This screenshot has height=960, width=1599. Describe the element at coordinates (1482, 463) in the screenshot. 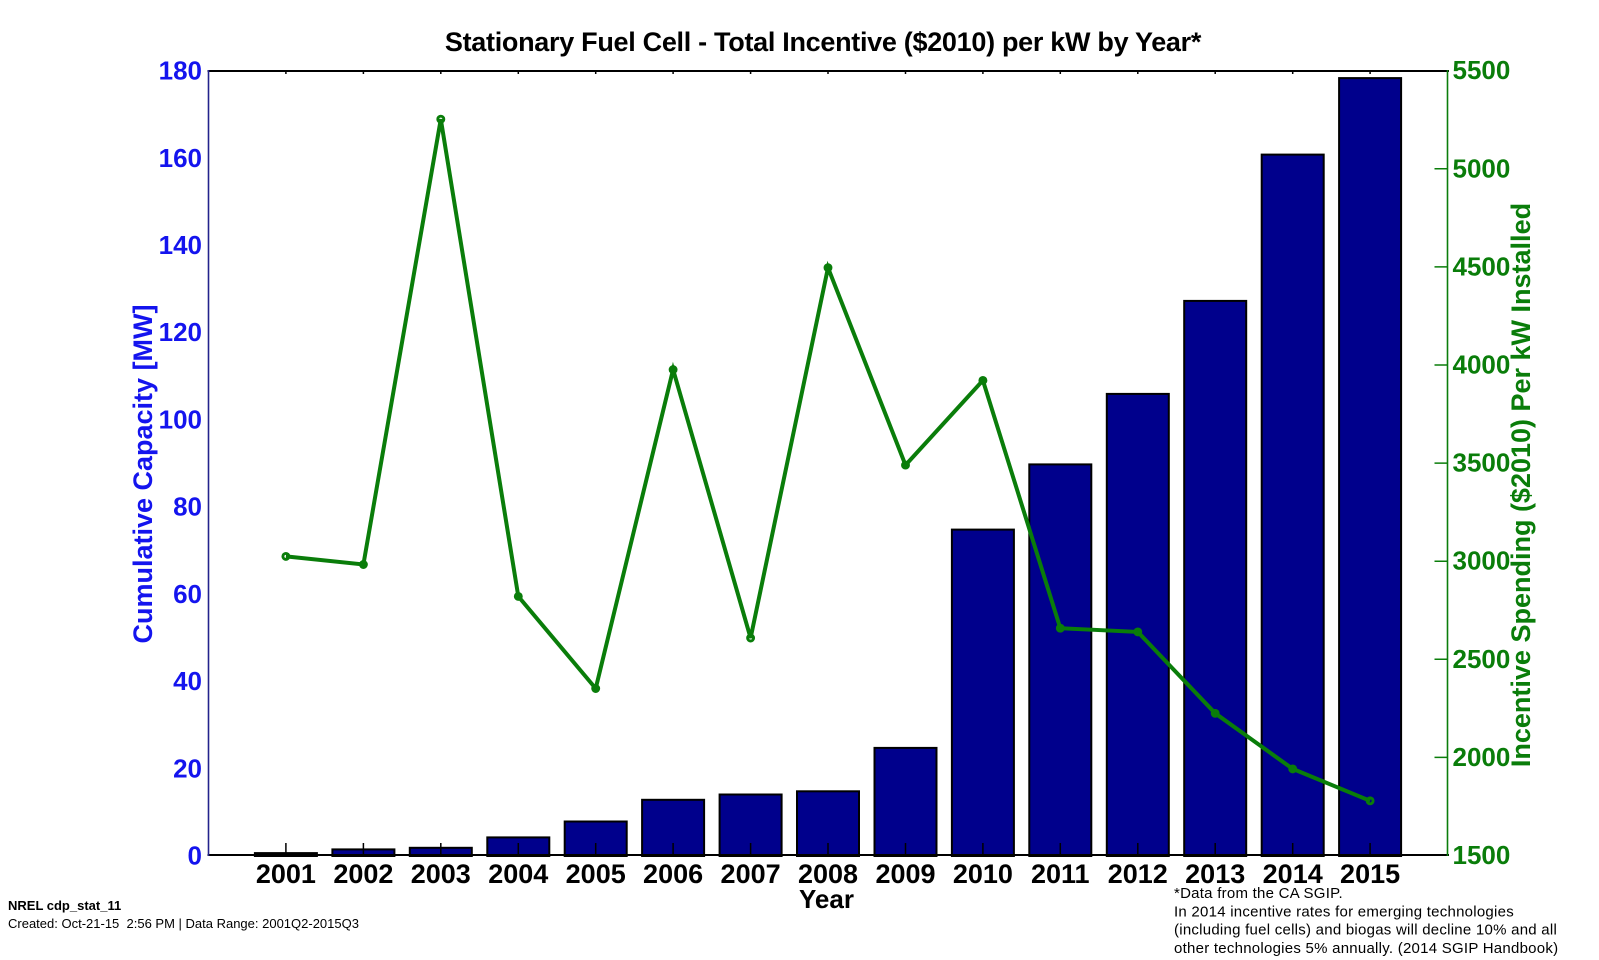

I see `svg-text: 3500` at that location.